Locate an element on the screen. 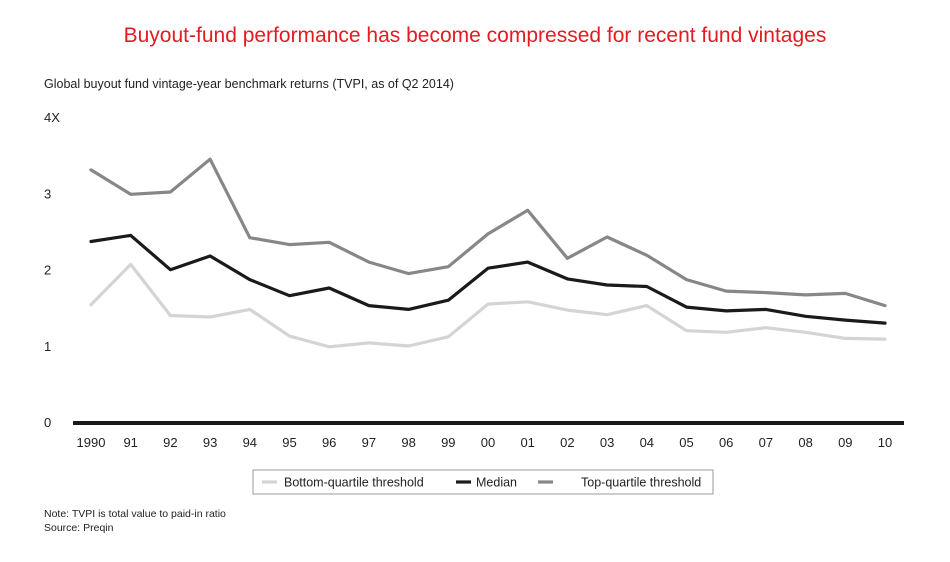  x-tick-label: 99 is located at coordinates (448, 442).